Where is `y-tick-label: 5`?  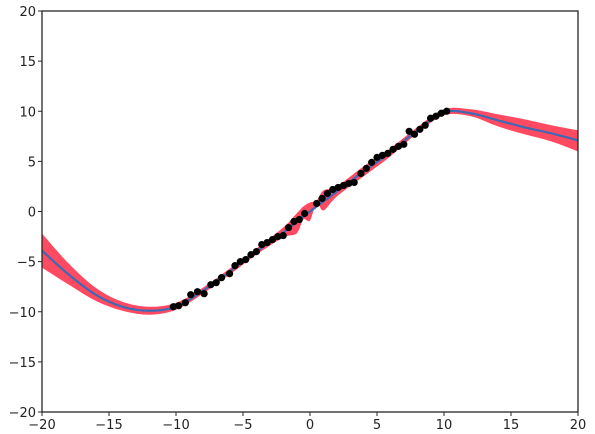 y-tick-label: 5 is located at coordinates (32, 162).